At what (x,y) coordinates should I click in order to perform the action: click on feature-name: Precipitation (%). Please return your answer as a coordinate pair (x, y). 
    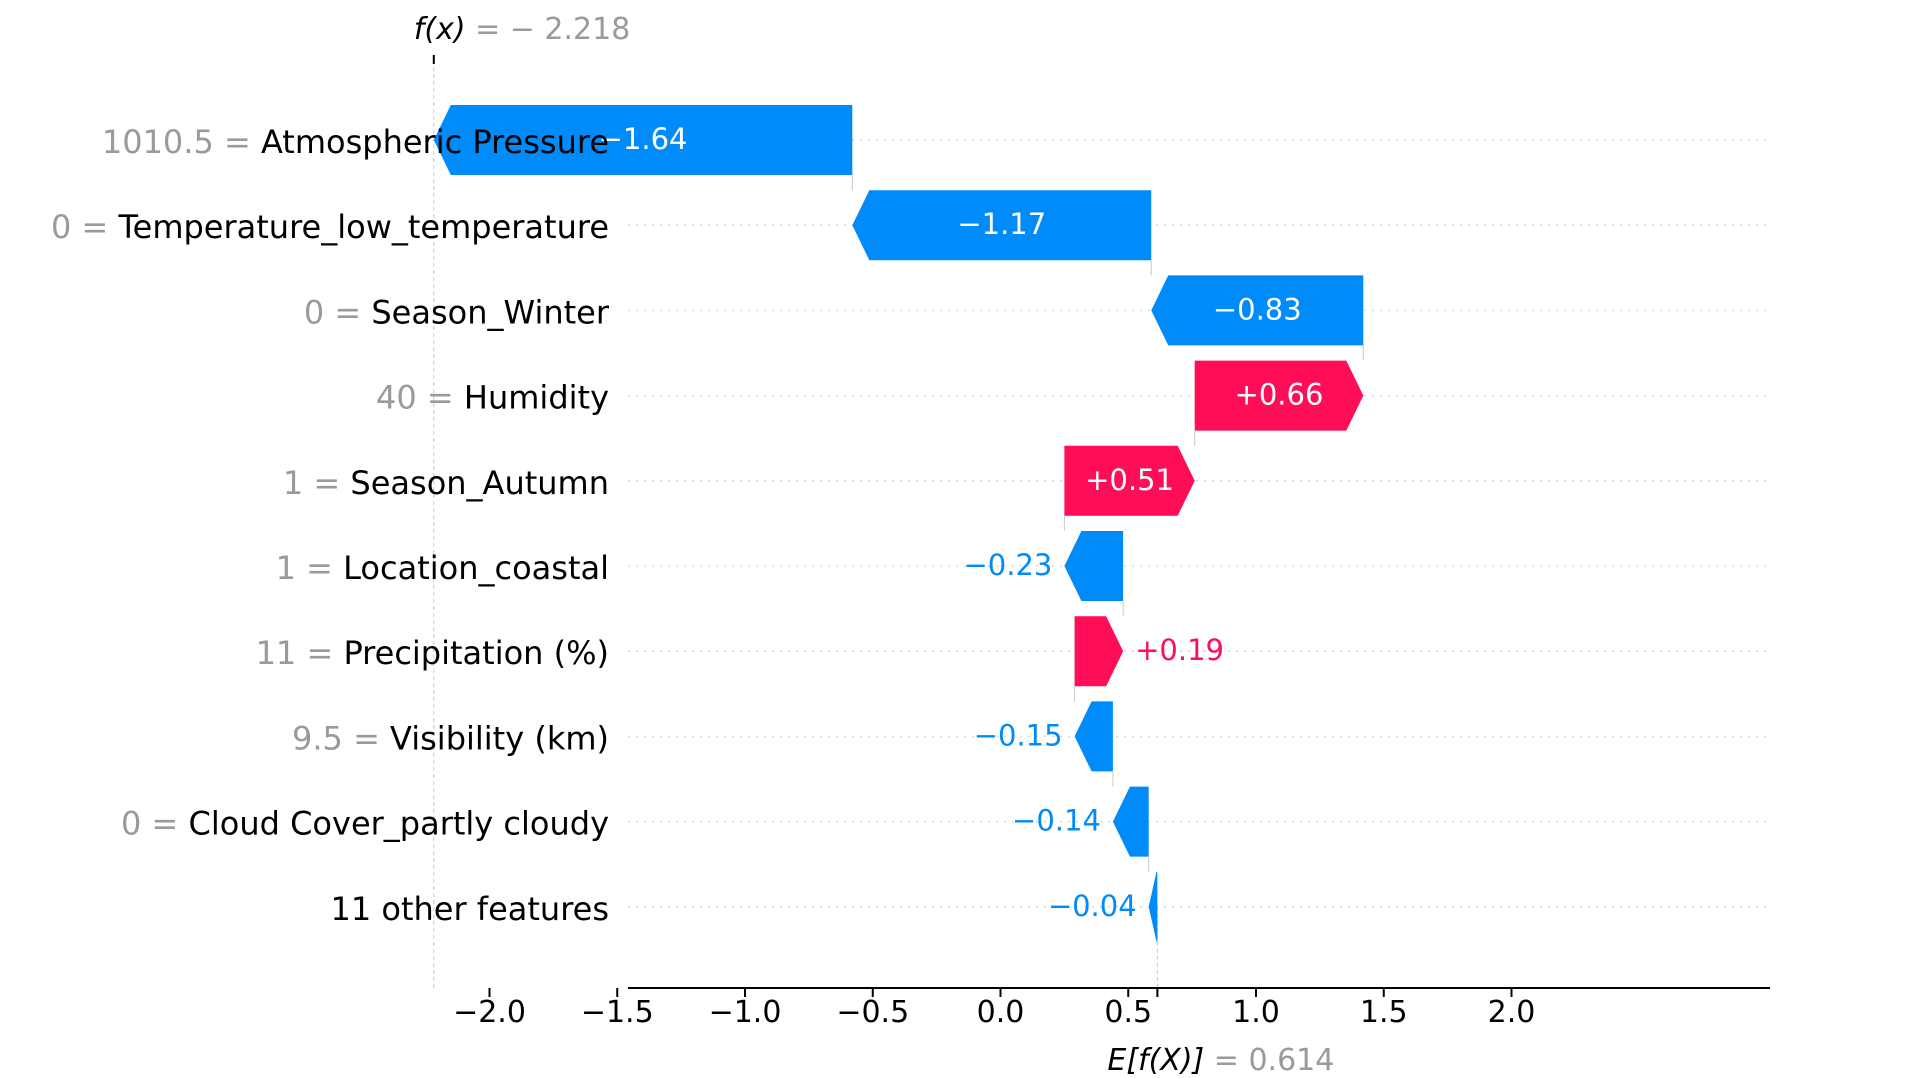
    Looking at the image, I should click on (476, 653).